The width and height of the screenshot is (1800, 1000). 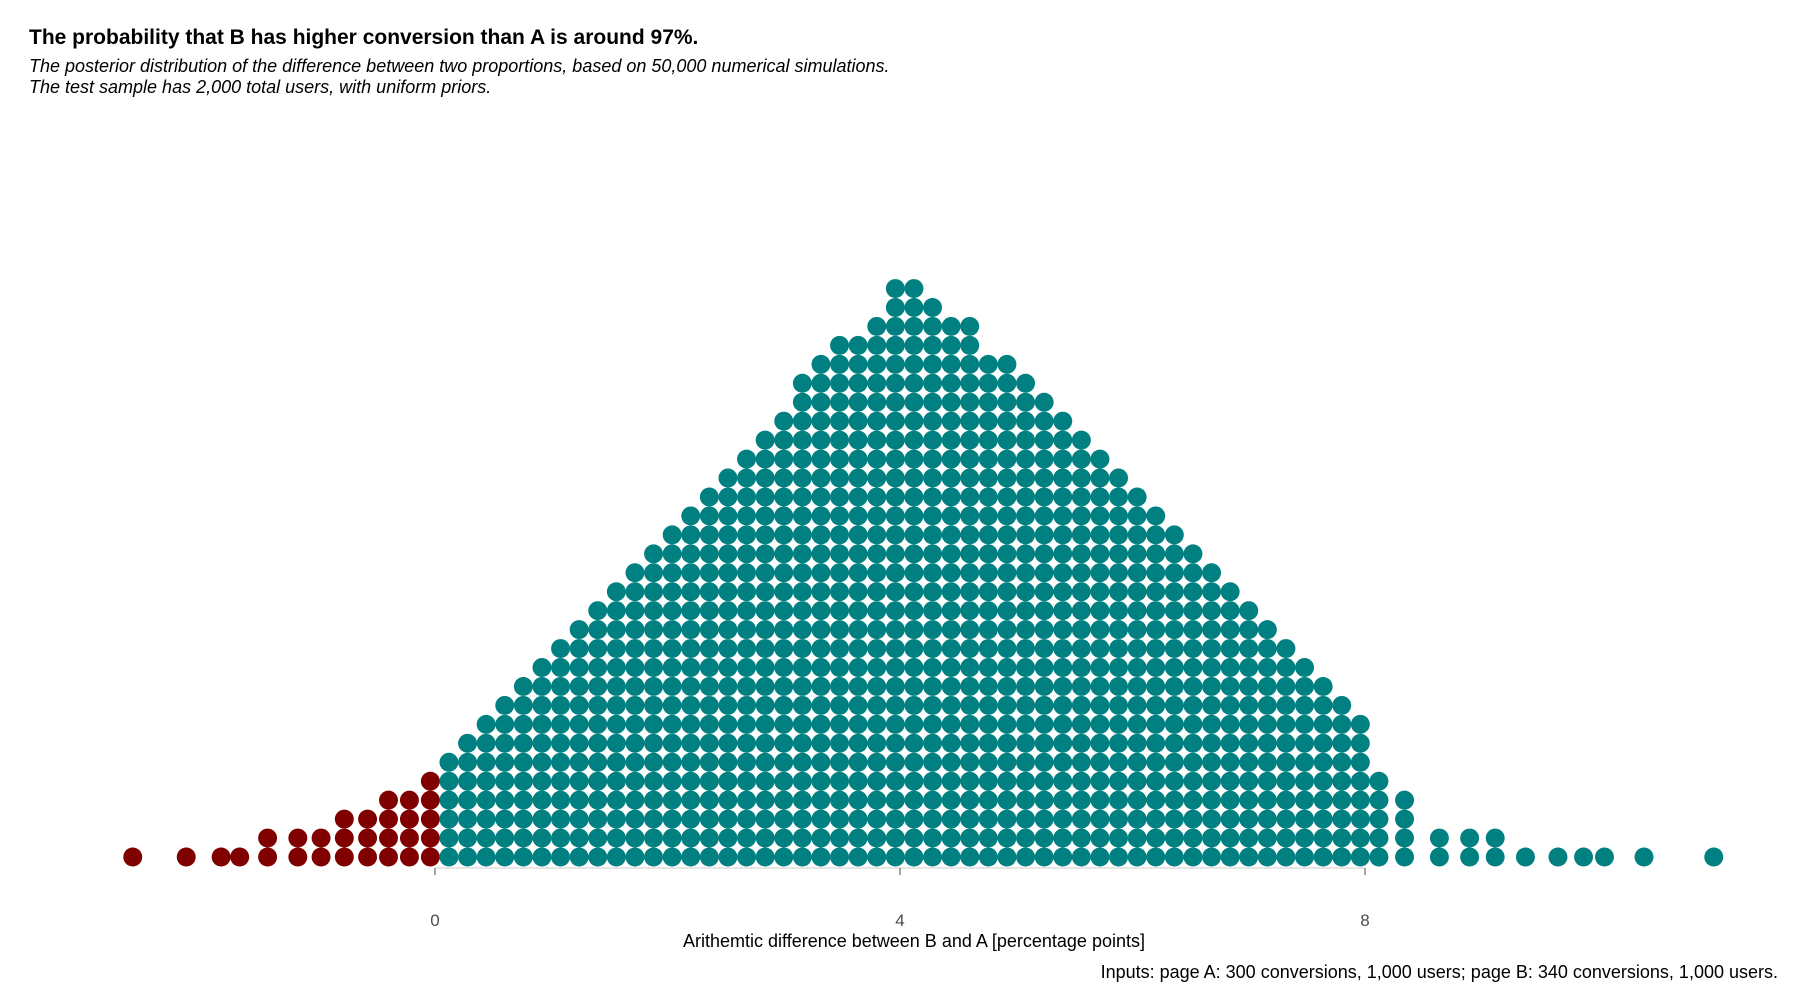 I want to click on x-axis: 0 4 8, so click(x=900, y=898).